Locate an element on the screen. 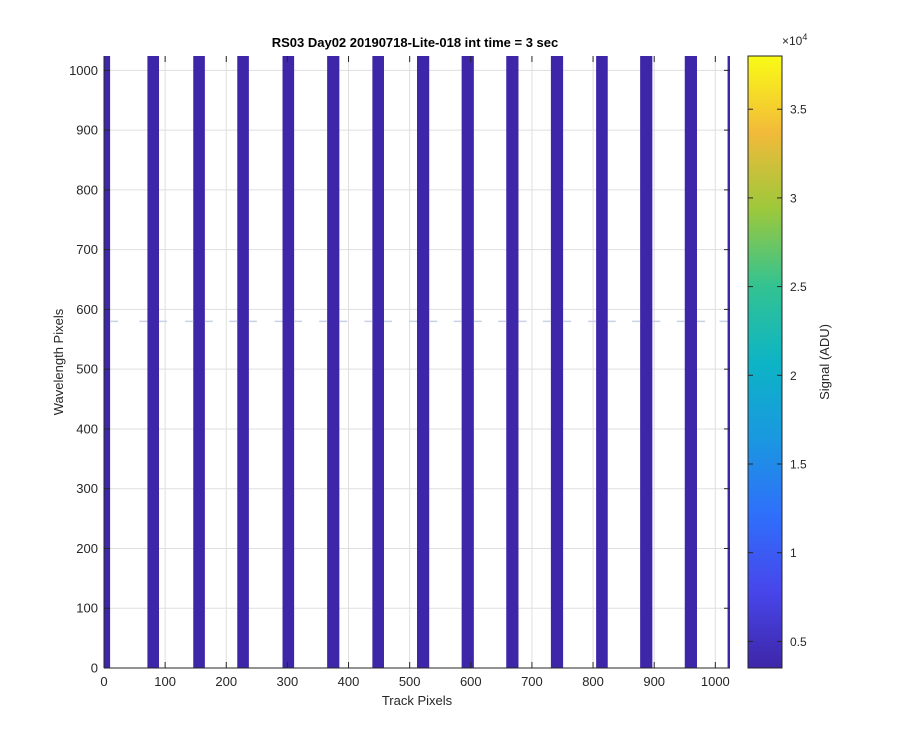 The image size is (900, 750). colorbar-exponent-base: ×10 is located at coordinates (792, 41).